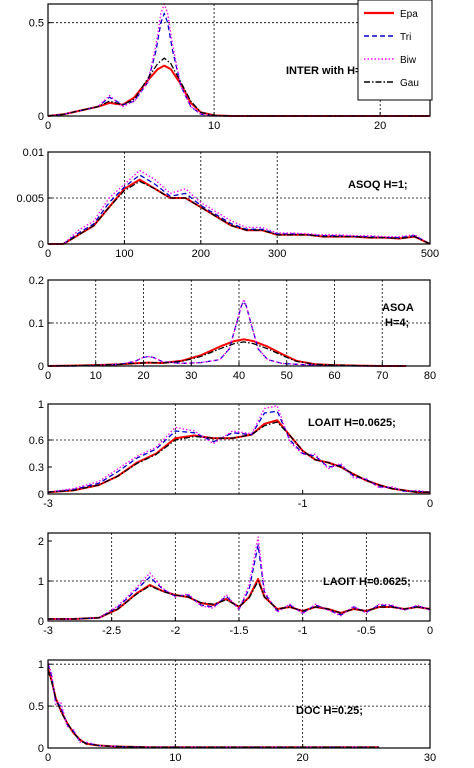  What do you see at coordinates (430, 254) in the screenshot?
I see `x-tick-label: 500` at bounding box center [430, 254].